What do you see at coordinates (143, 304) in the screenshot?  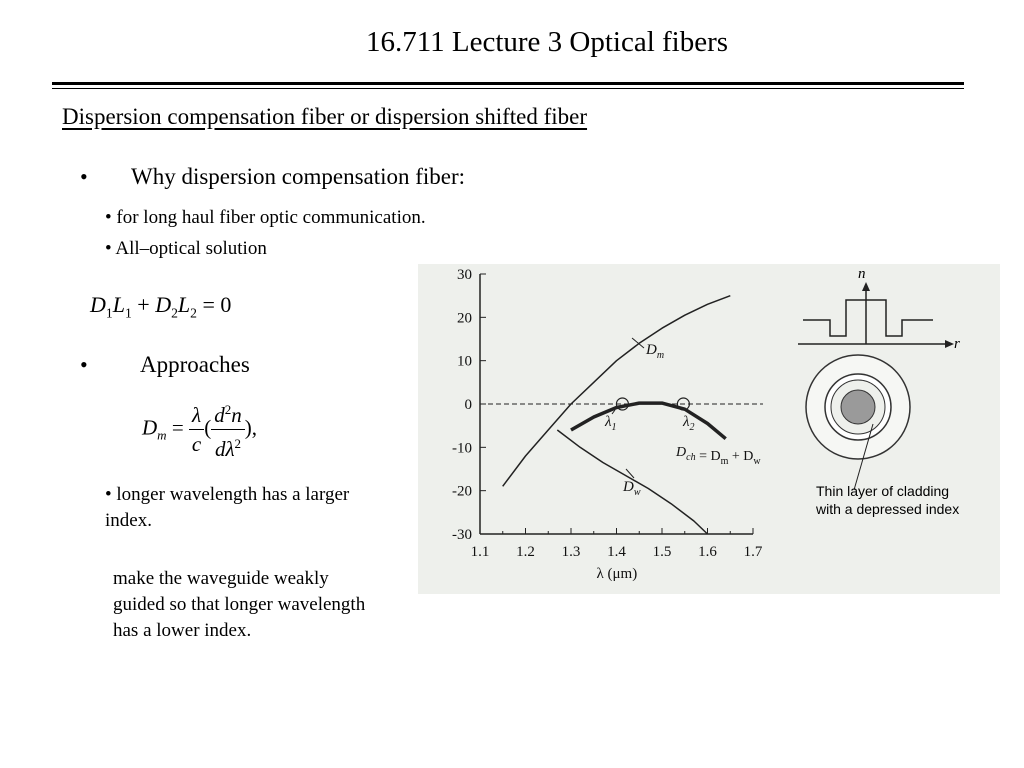 I see `eq1-plus: +` at bounding box center [143, 304].